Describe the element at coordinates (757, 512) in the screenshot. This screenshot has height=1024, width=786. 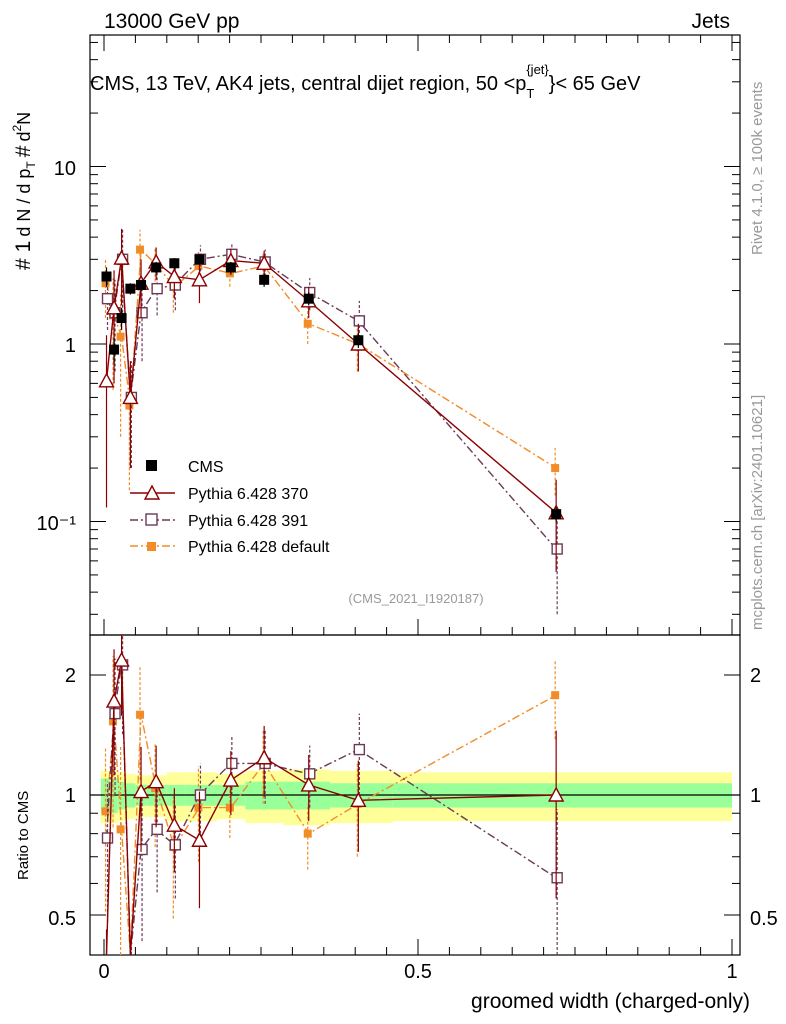
I see `mcplots-label: mcplots.cern.ch [arXiv:2401.10621]` at that location.